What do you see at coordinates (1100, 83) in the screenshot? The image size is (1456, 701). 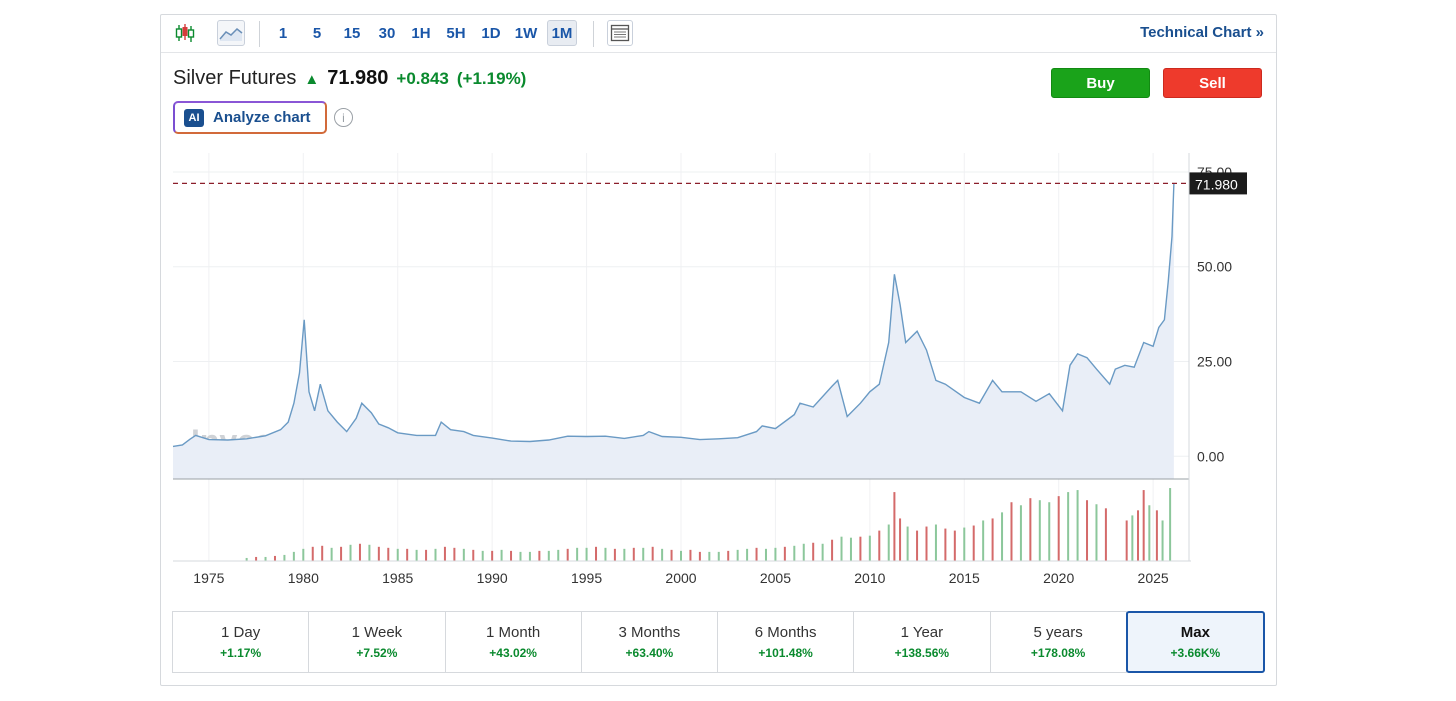 I see `buy-button: Buy` at bounding box center [1100, 83].